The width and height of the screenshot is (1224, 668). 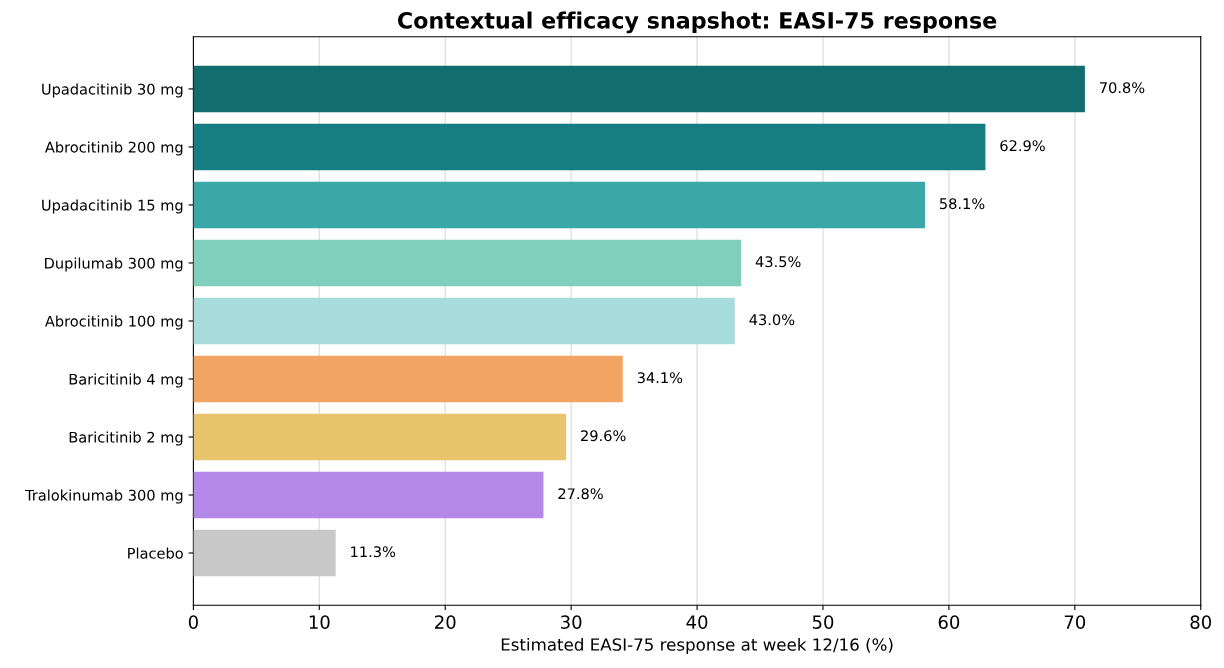 What do you see at coordinates (571, 622) in the screenshot?
I see `x-tick-label: 30` at bounding box center [571, 622].